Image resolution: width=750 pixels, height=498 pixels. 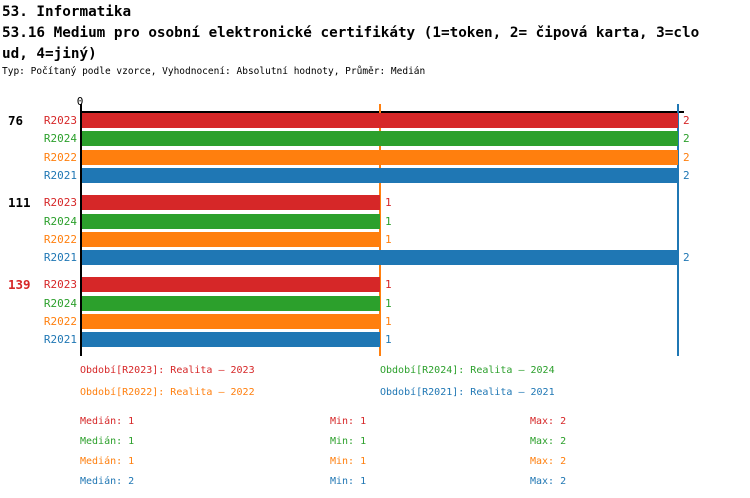 What do you see at coordinates (49, 54) in the screenshot?
I see `question-title-line2: ud, 4=jiný)` at bounding box center [49, 54].